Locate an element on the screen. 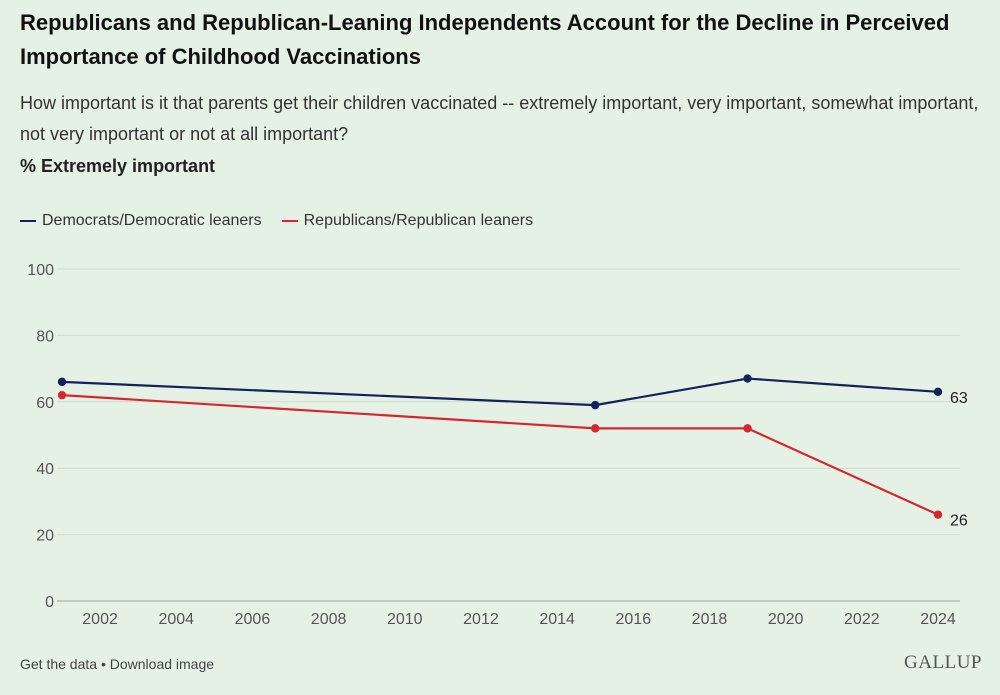 The image size is (1000, 695). footer-links: Get the data • Download image is located at coordinates (117, 664).